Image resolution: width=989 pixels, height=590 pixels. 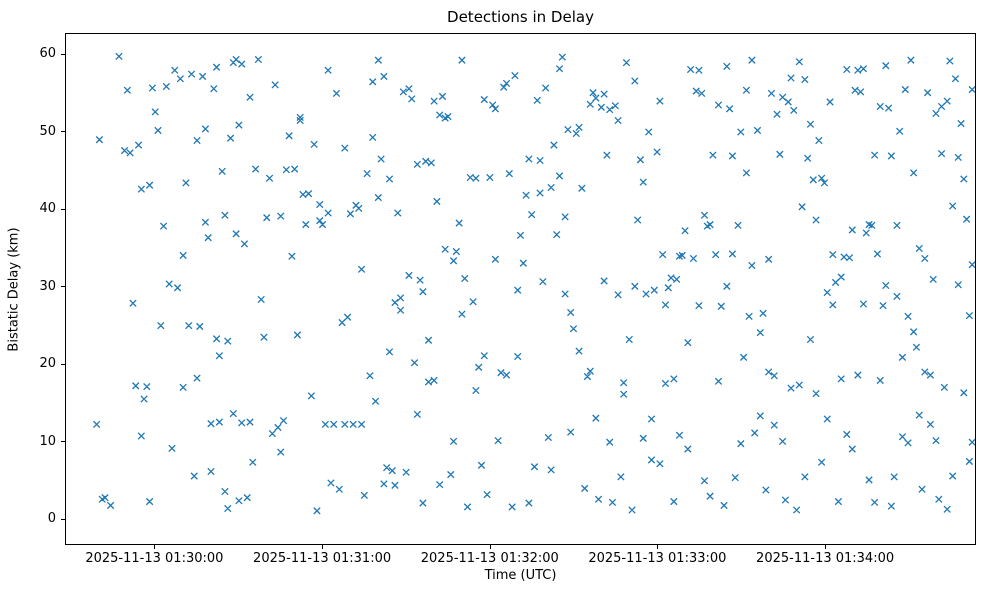 I want to click on x-tick-label: 2025-11-13 01:34:00, so click(x=825, y=558).